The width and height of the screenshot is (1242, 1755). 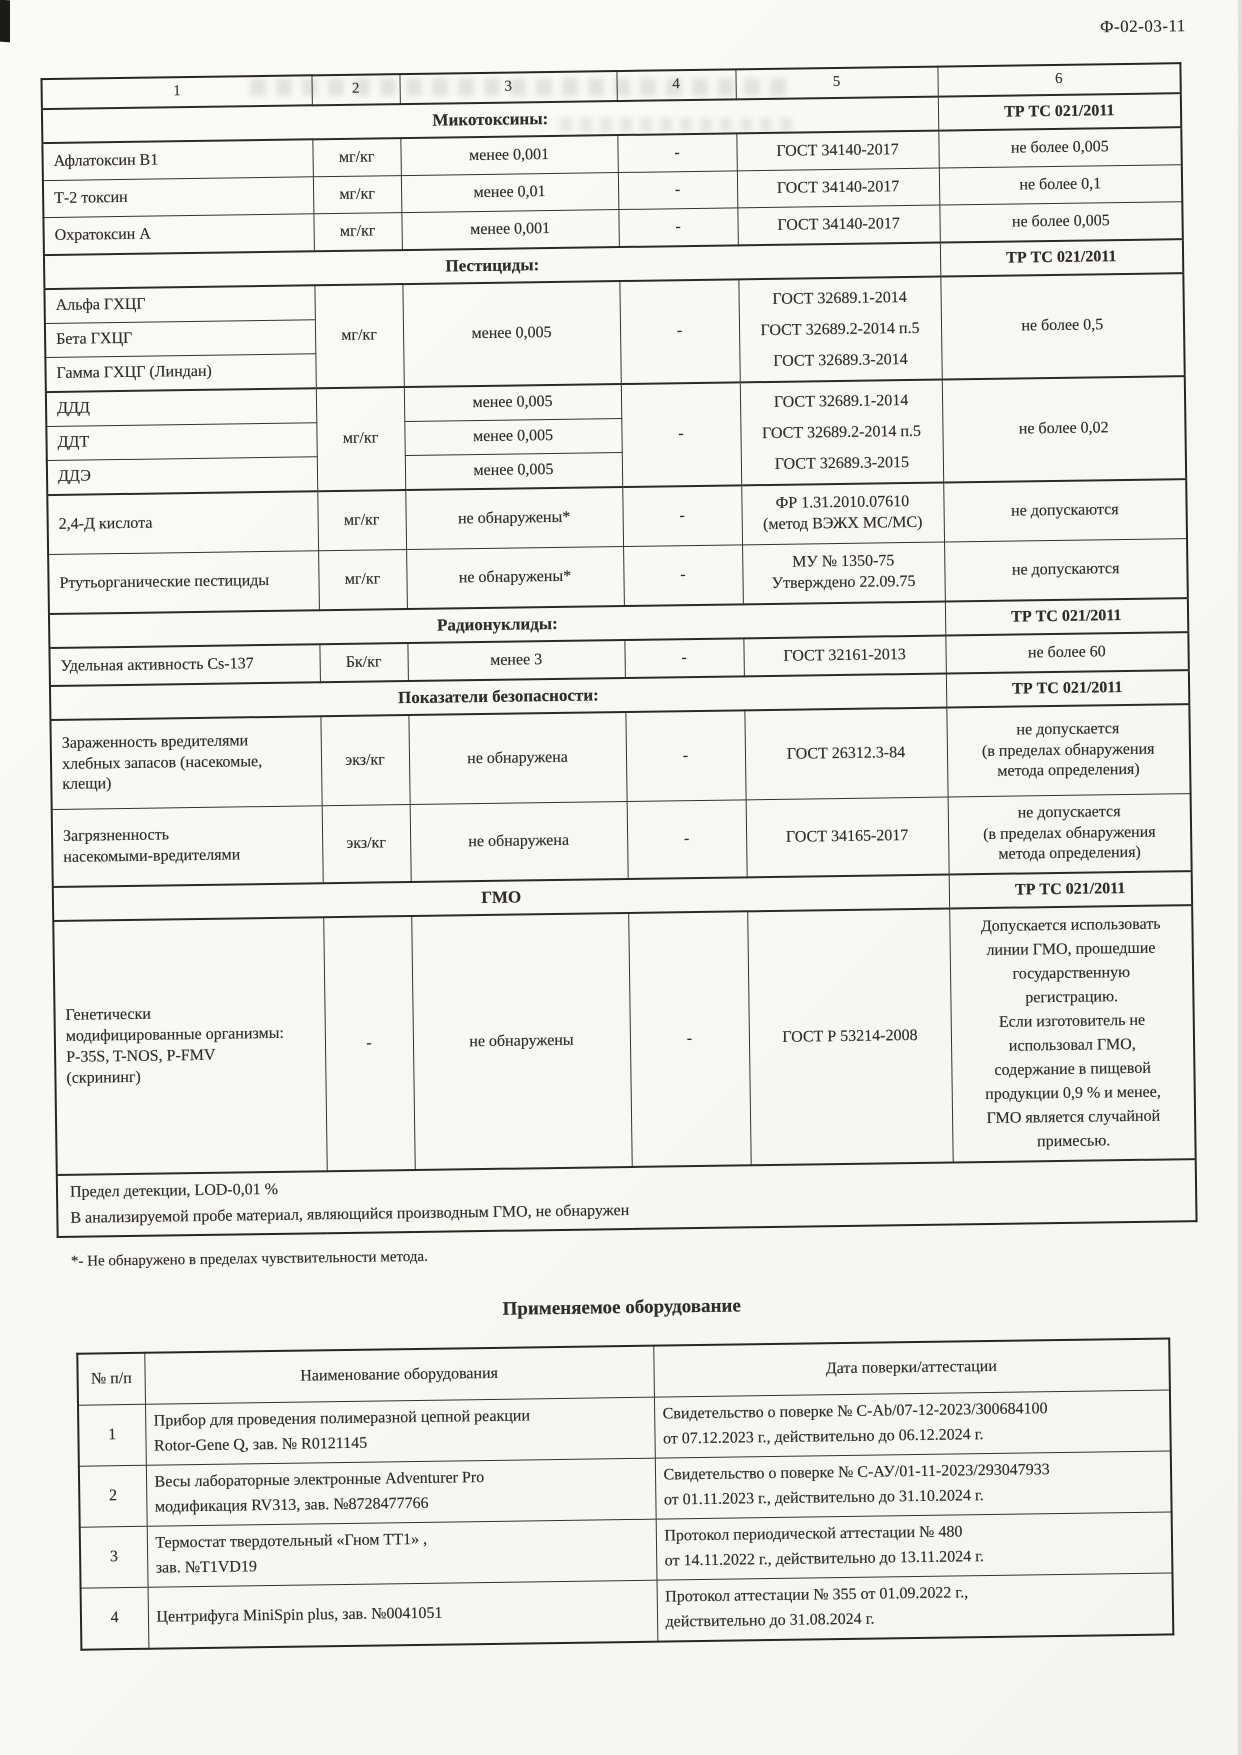 I want to click on equipment-number: 4, so click(x=114, y=1618).